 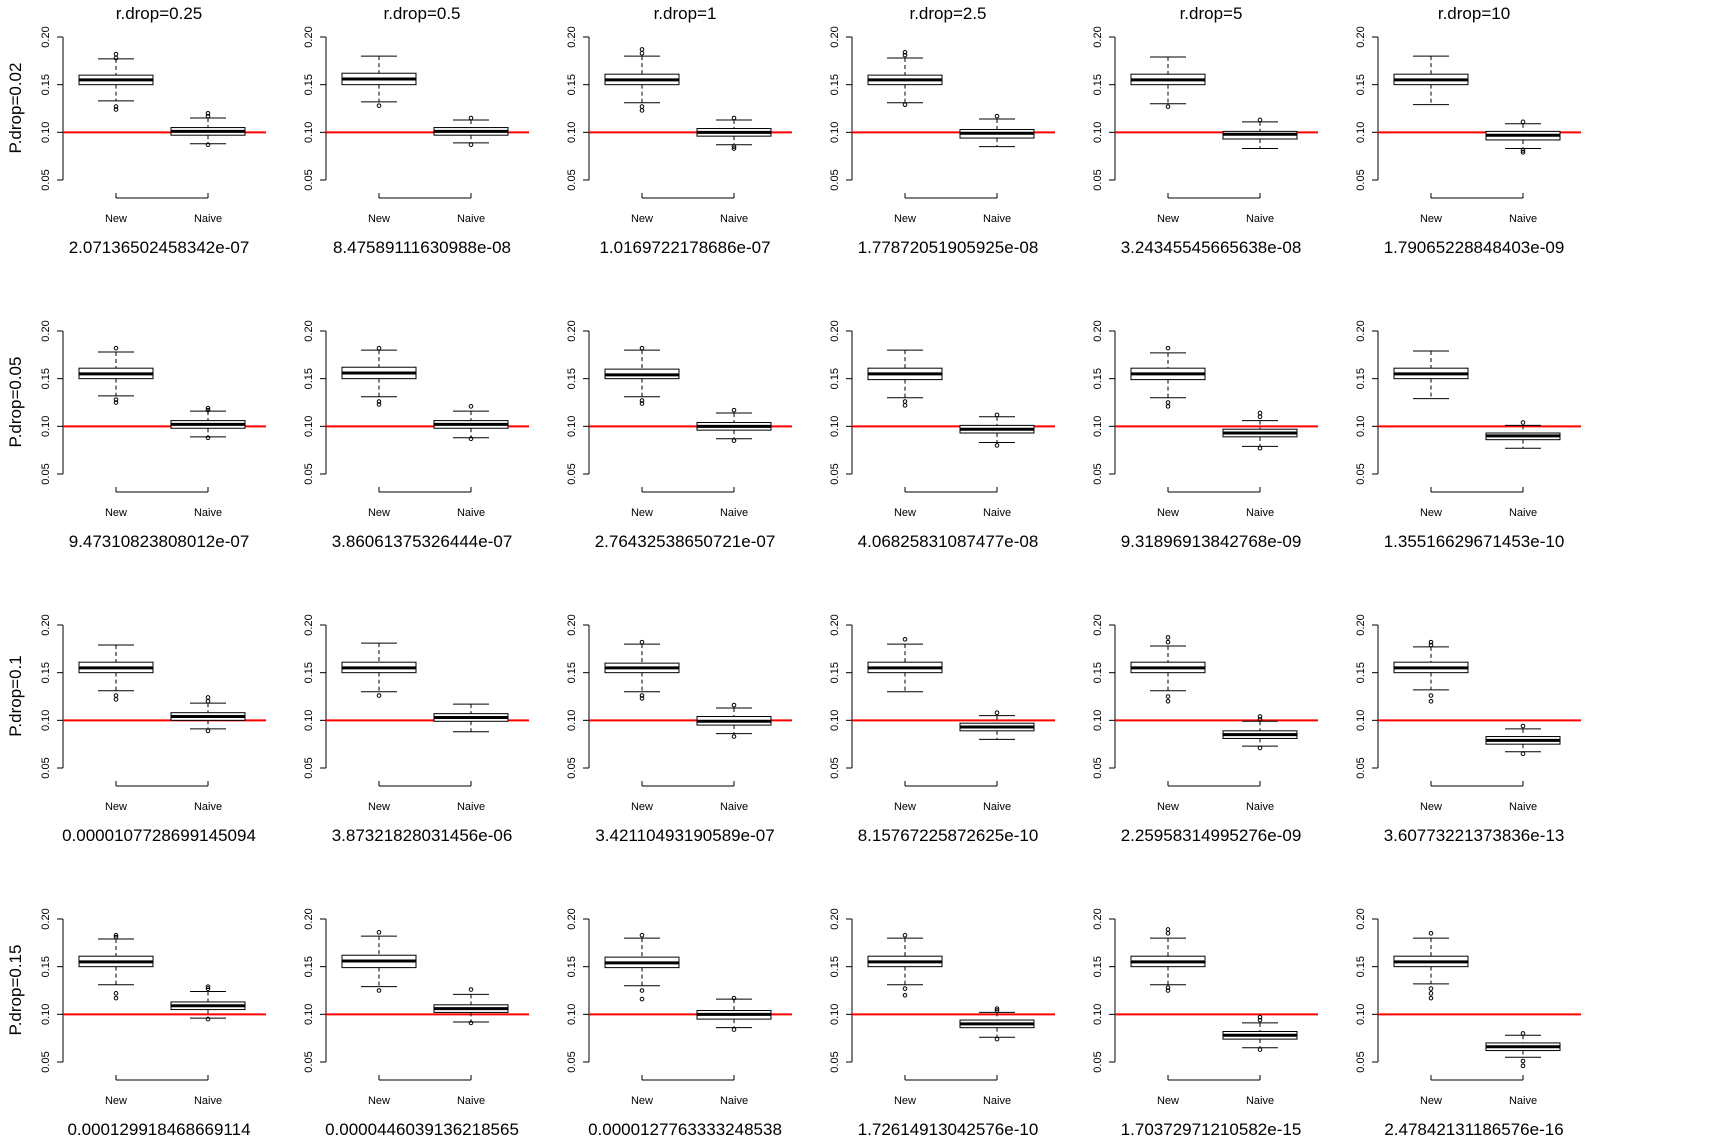 What do you see at coordinates (15, 402) in the screenshot?
I see `row-label: P.drop=0.05` at bounding box center [15, 402].